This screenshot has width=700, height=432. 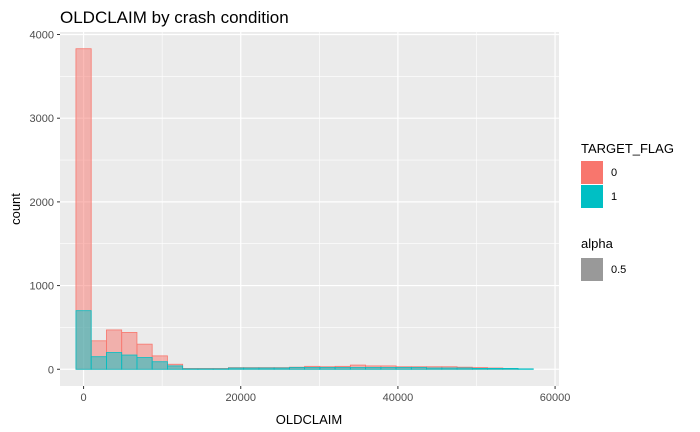 I want to click on y-tick-label: 0, so click(x=51, y=370).